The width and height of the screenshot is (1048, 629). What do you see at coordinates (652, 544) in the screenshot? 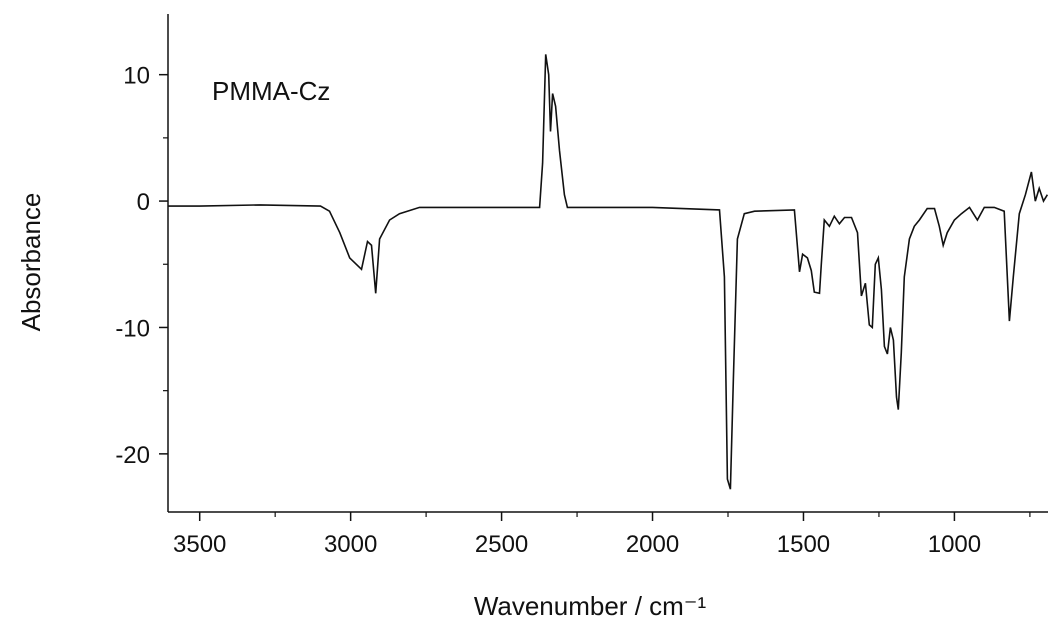
I see `x-tick-label: 2000` at bounding box center [652, 544].